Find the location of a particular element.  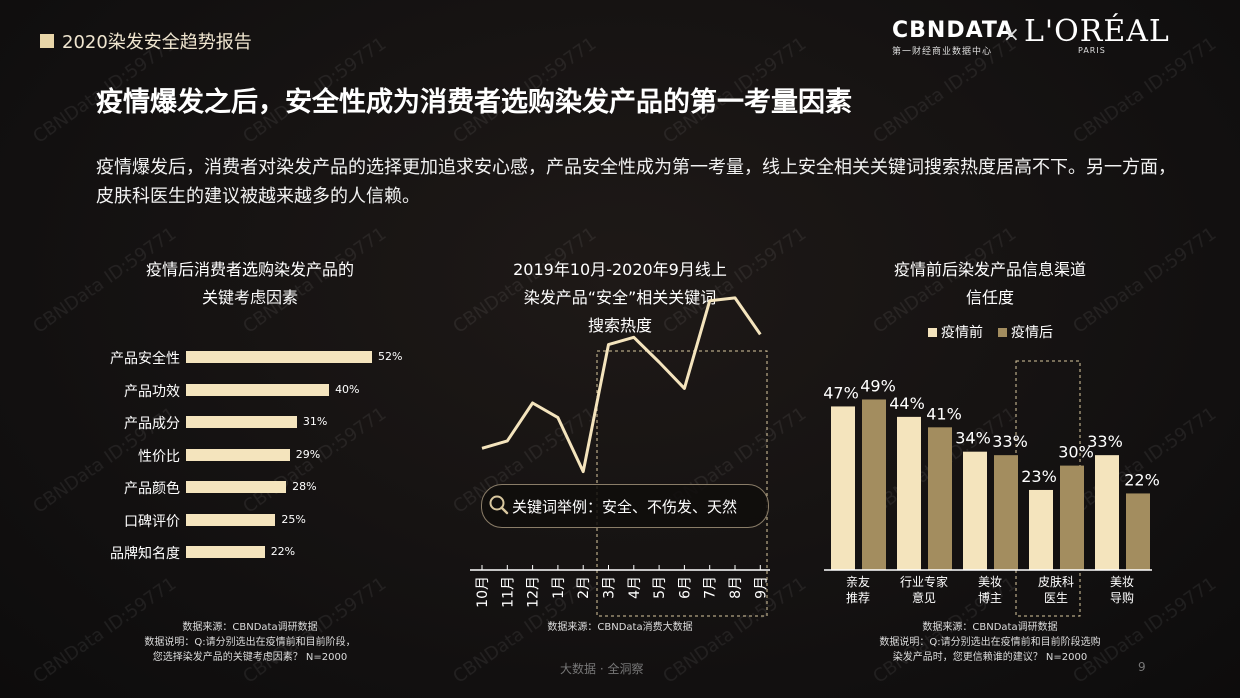

chart2-x-tick-label: 4月 is located at coordinates (635, 587).